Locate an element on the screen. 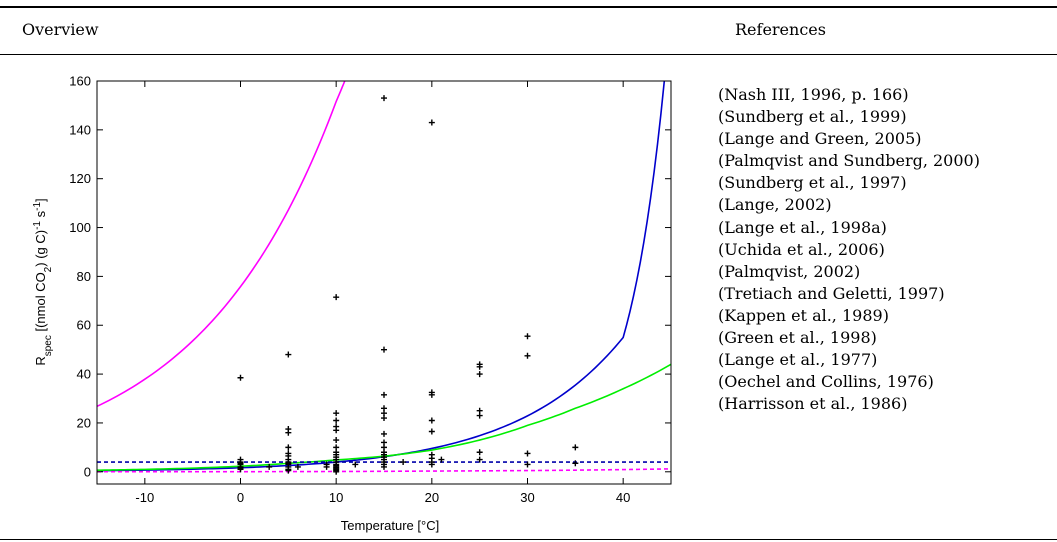 The image size is (1057, 542). reference-item: (Palmqvist and Sundberg, 2000) is located at coordinates (849, 161).